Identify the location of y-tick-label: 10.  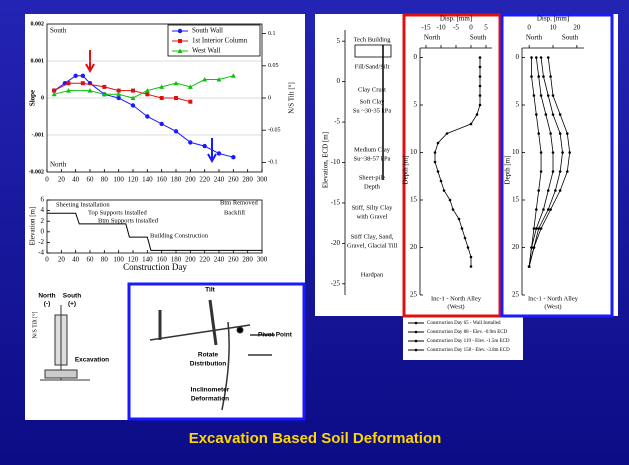
(516, 152).